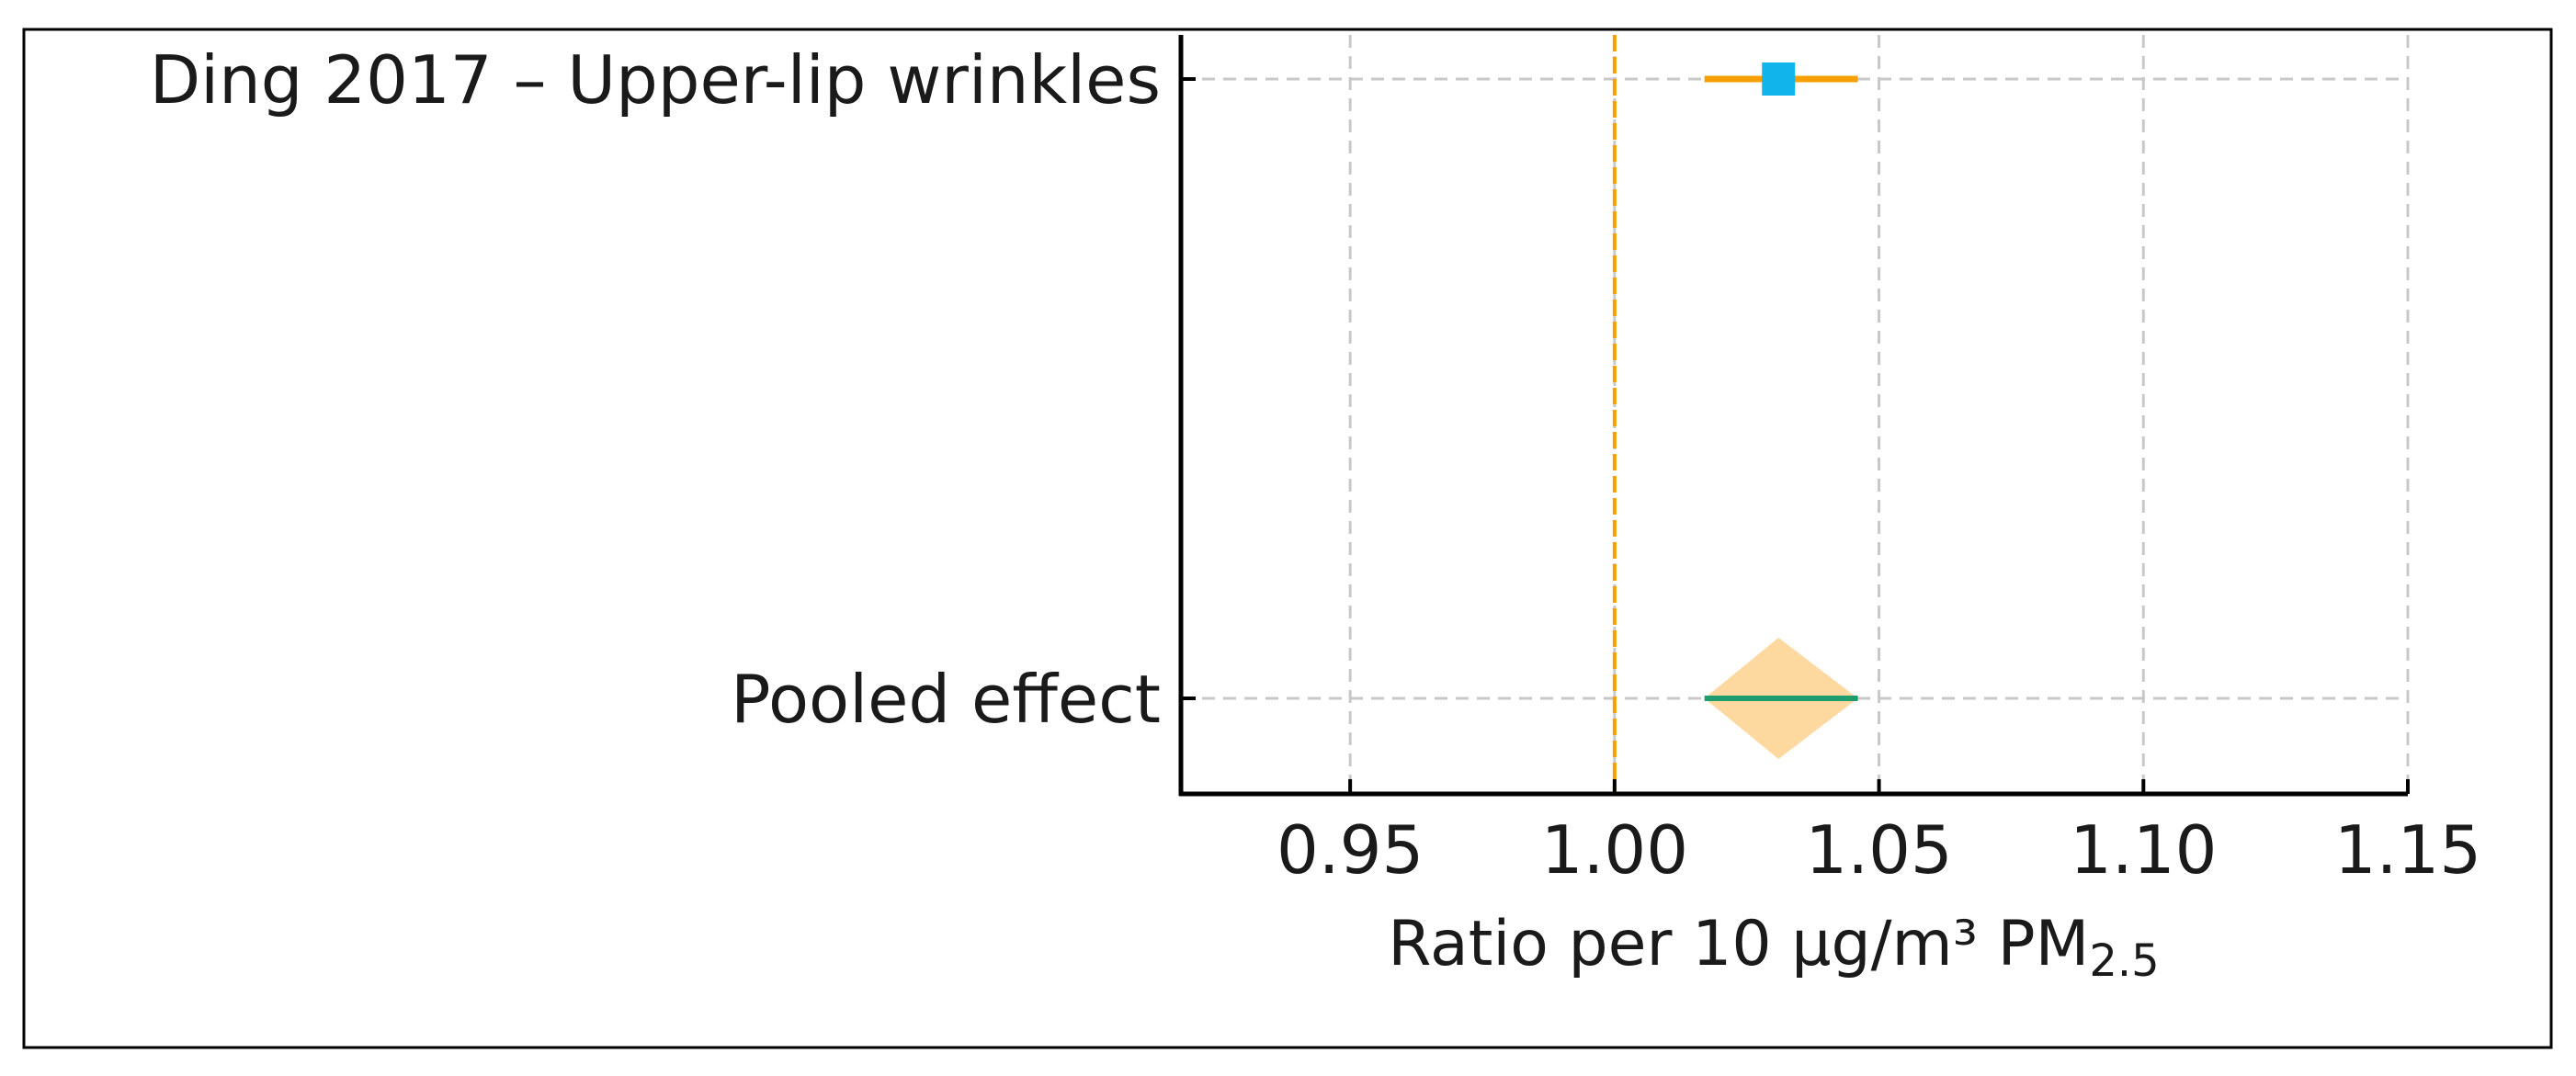  What do you see at coordinates (655, 80) in the screenshot?
I see `y-tick-label: Ding 2017 – Upper-lip wrinkles` at bounding box center [655, 80].